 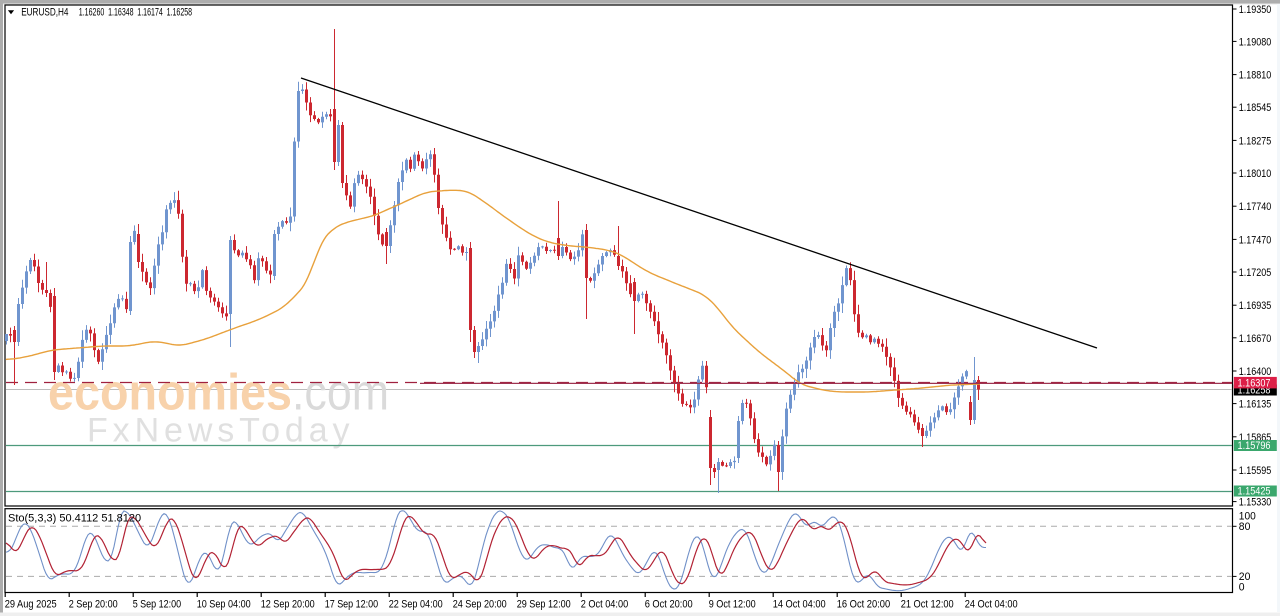 I want to click on svg-text: EURUSD,H4, so click(x=44, y=12).